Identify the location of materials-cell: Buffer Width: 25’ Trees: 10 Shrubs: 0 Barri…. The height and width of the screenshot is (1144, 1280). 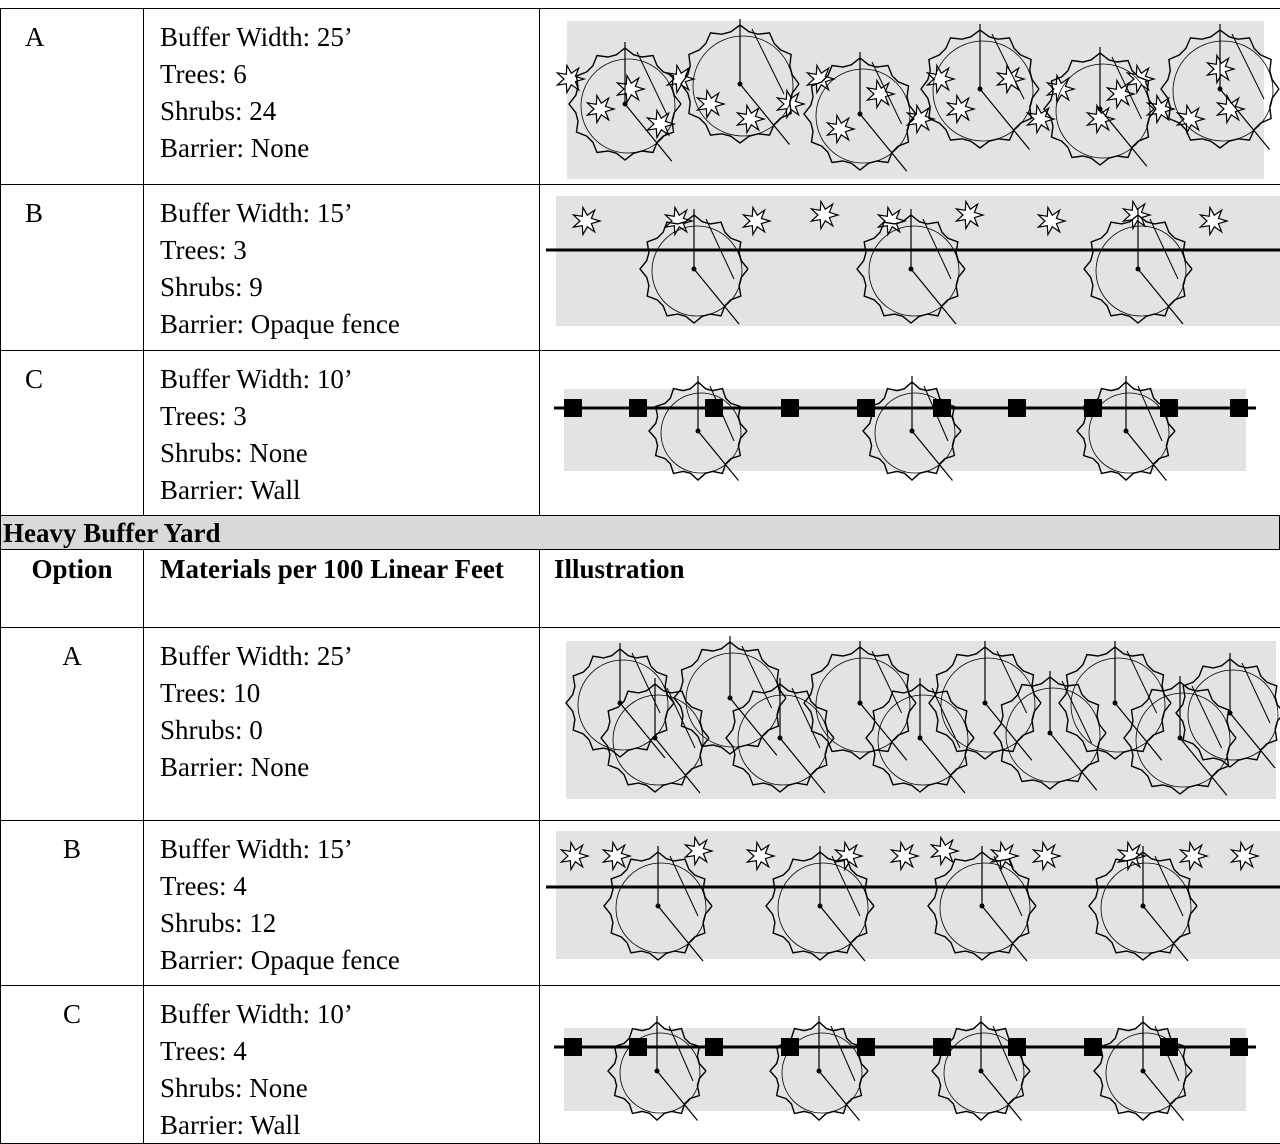
(341, 724).